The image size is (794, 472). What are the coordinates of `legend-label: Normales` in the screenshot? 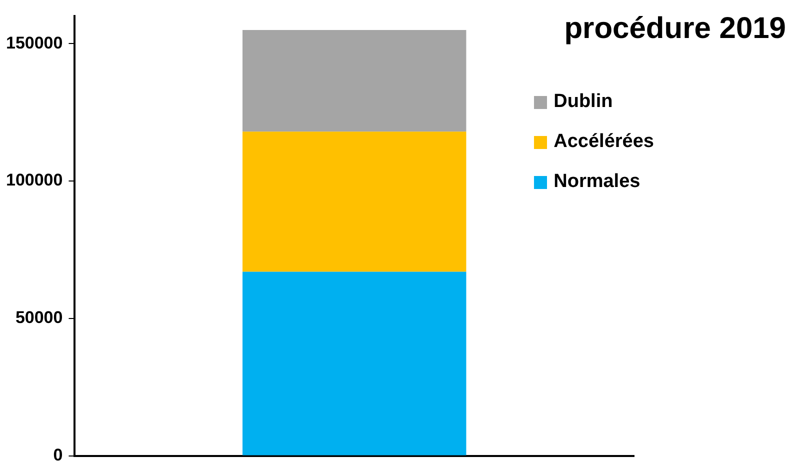 It's located at (597, 182).